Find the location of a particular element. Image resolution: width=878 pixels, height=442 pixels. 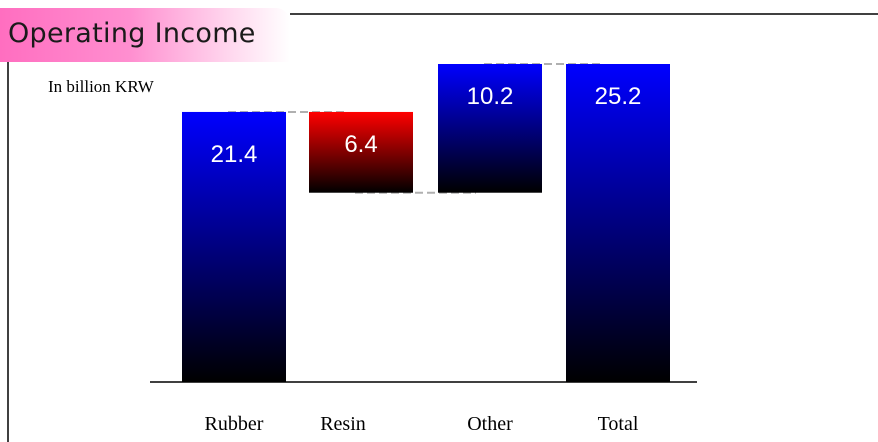

category-label-other: Other is located at coordinates (490, 424).